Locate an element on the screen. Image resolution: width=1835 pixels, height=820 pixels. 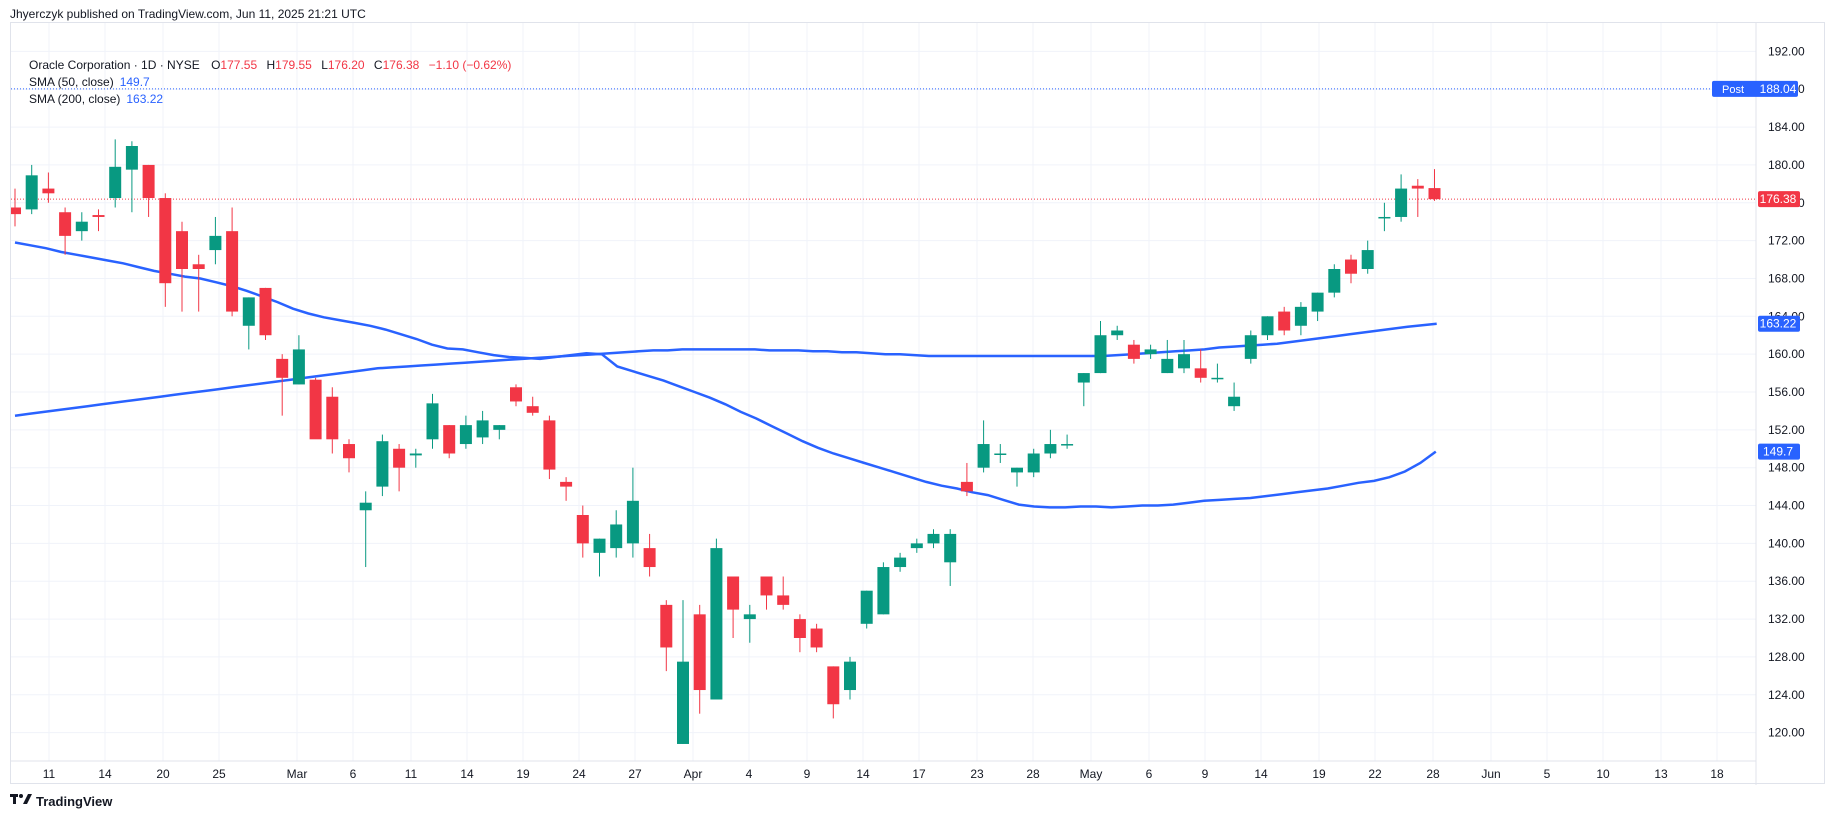
x-tick-label: 11 is located at coordinates (411, 774).